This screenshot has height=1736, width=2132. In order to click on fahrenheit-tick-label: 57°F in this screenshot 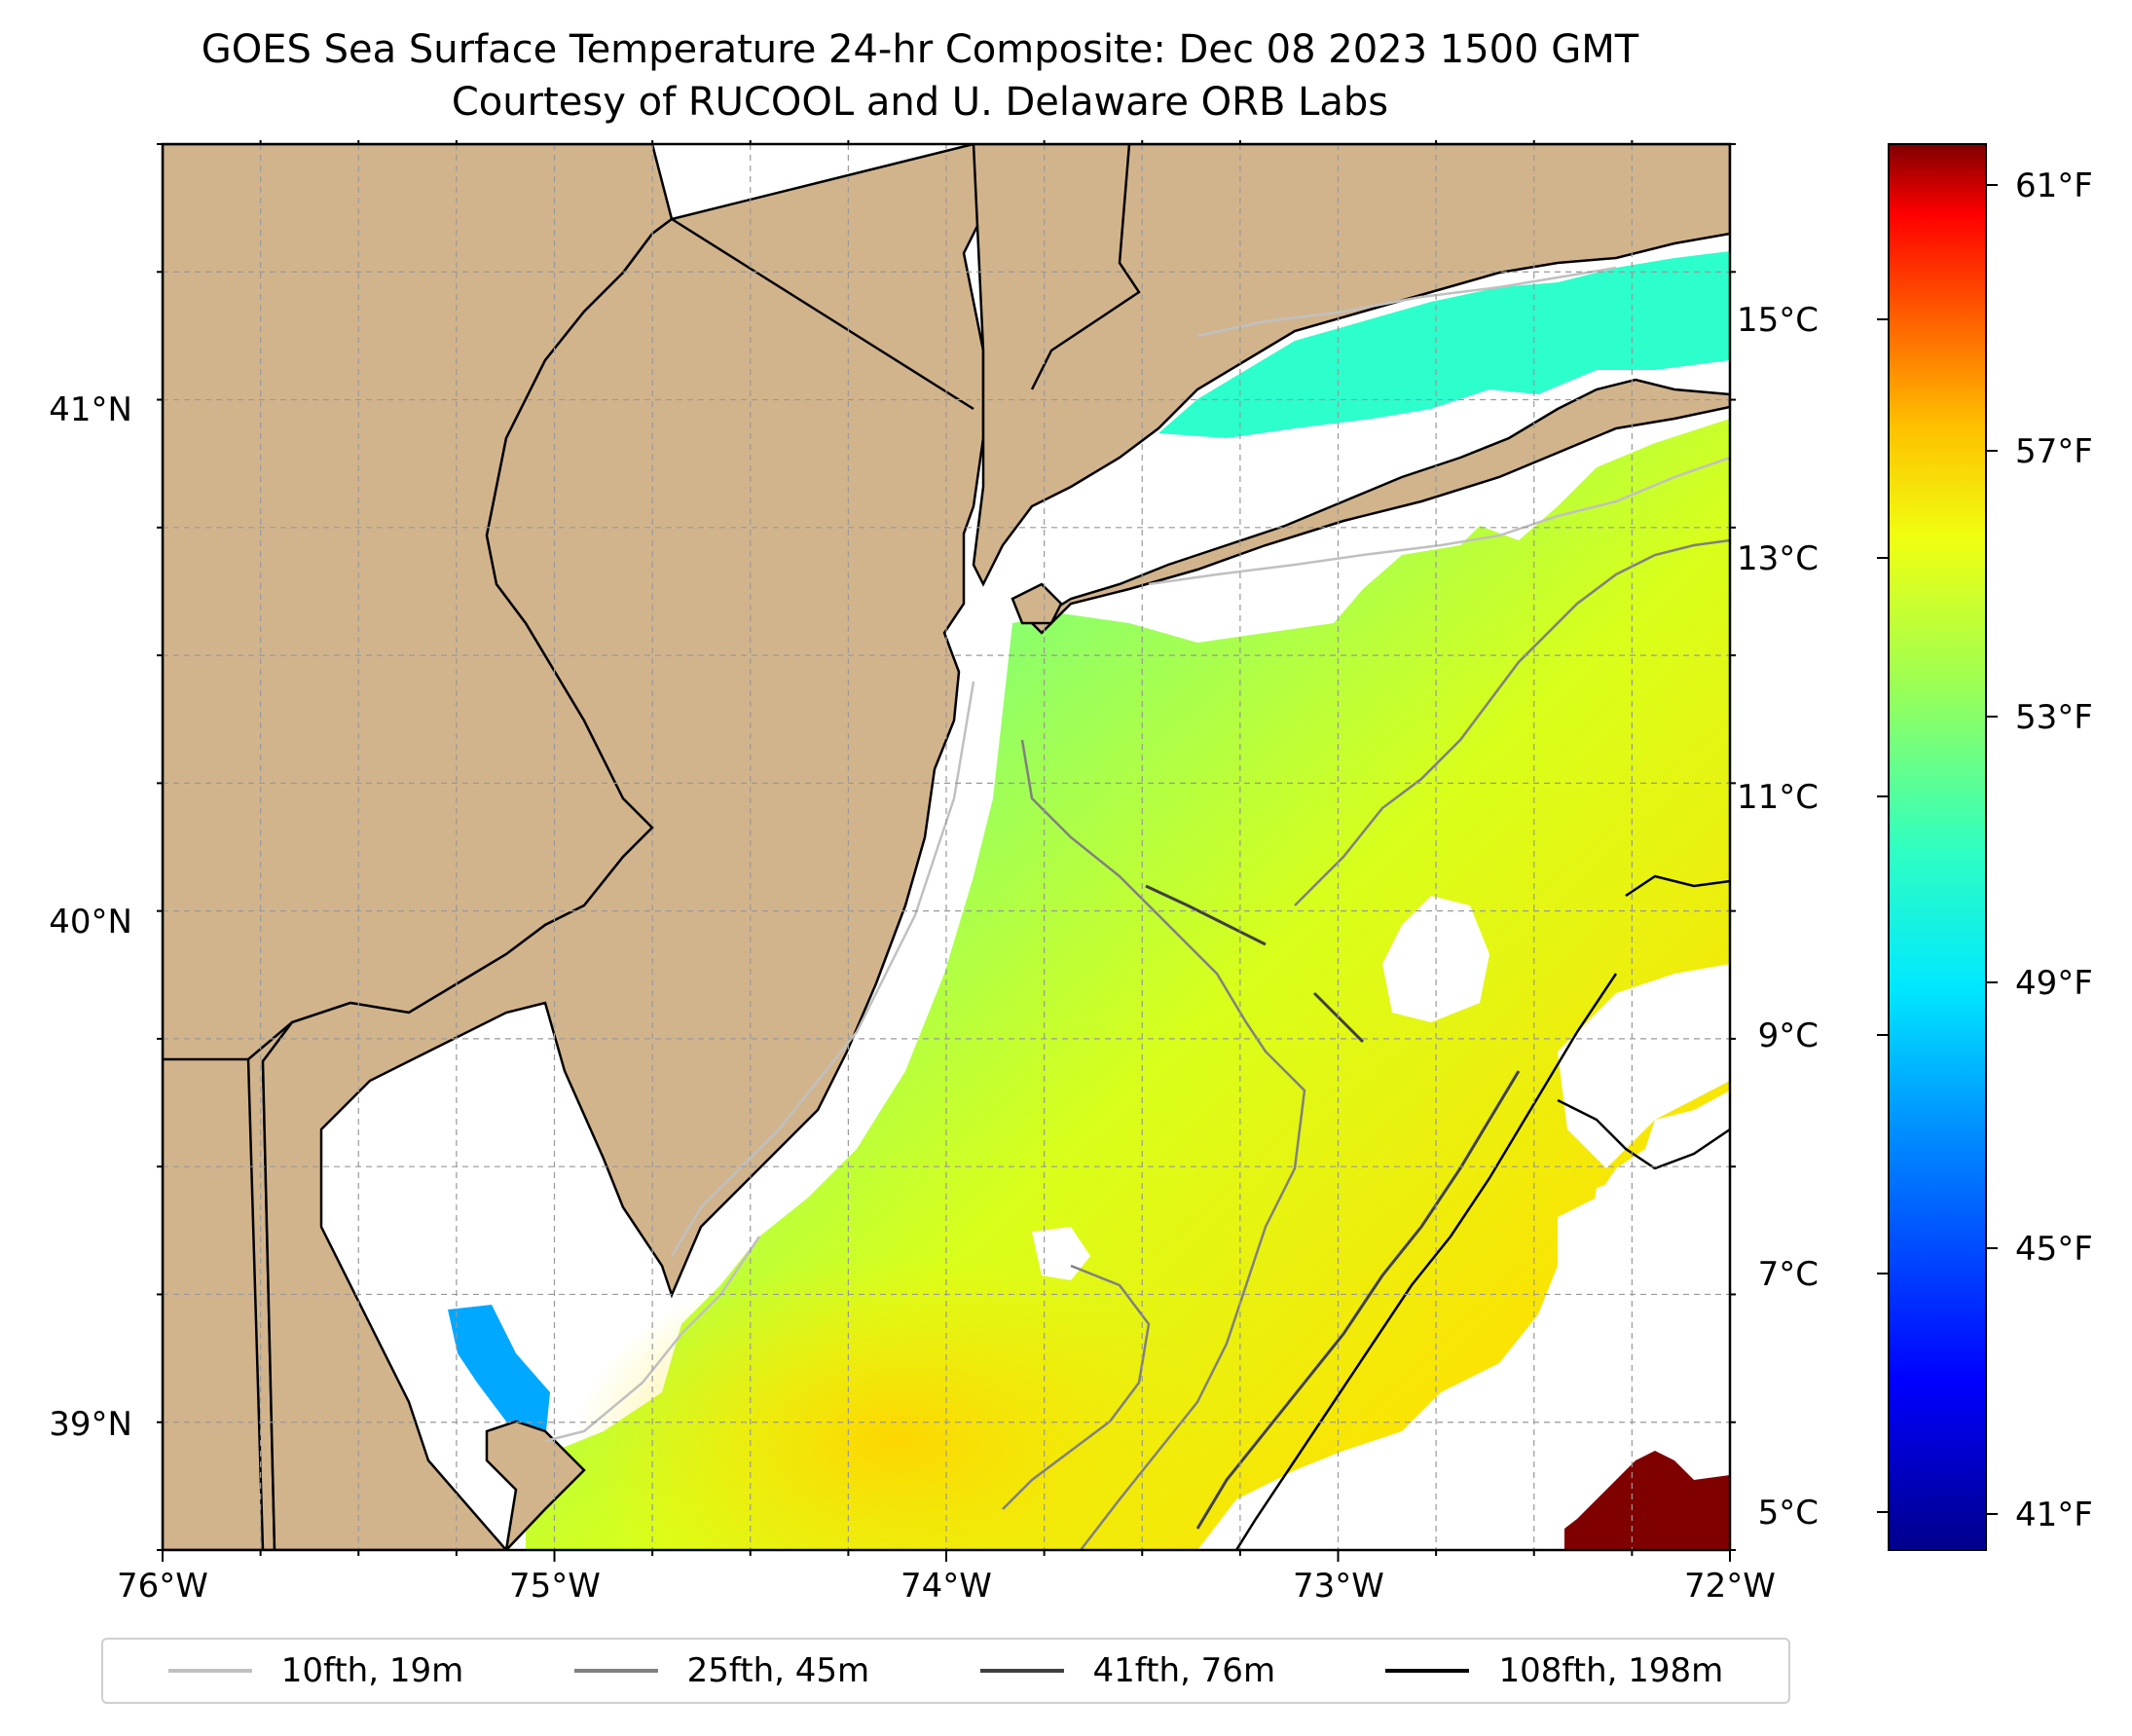, I will do `click(2054, 451)`.